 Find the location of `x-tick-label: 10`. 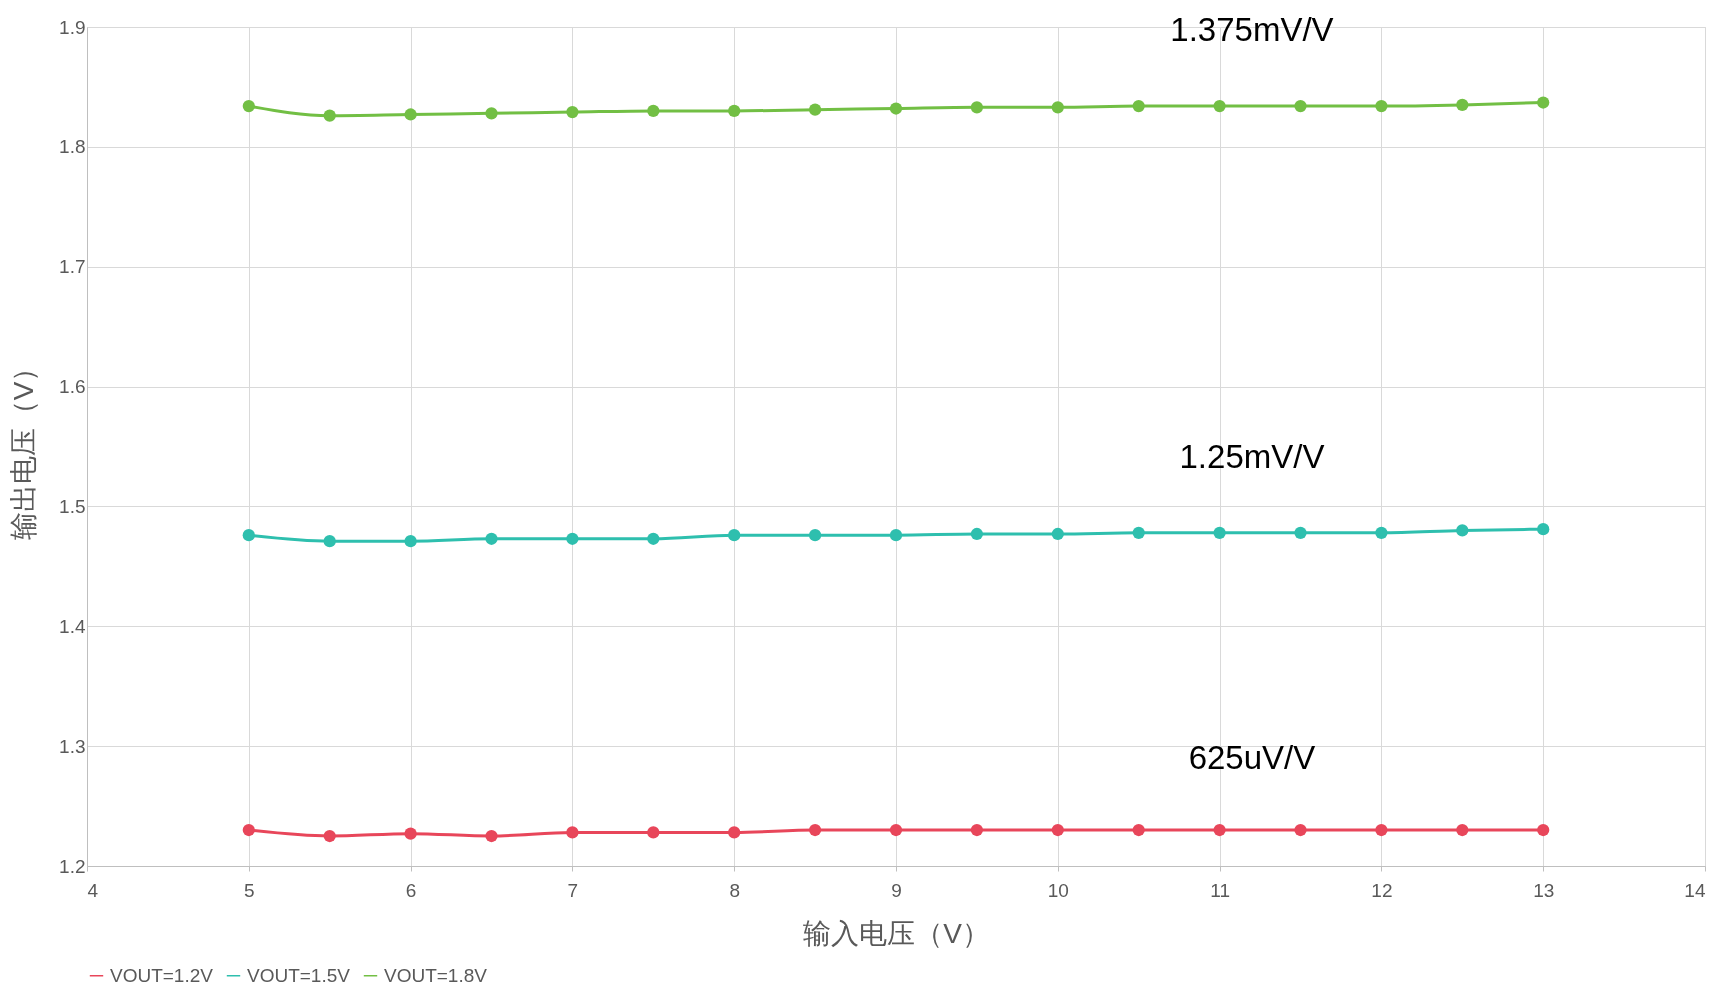

x-tick-label: 10 is located at coordinates (1058, 890).